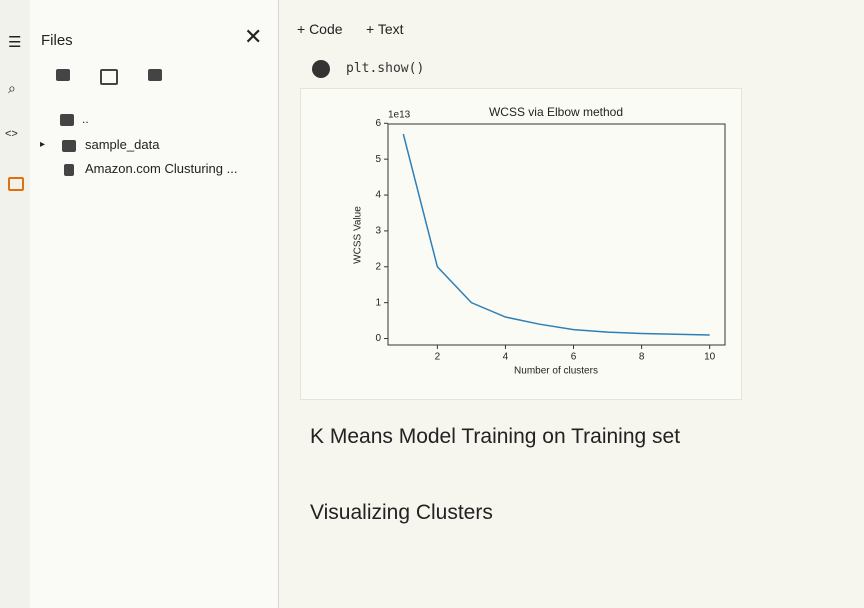  I want to click on y-tick-label: 3, so click(378, 231).